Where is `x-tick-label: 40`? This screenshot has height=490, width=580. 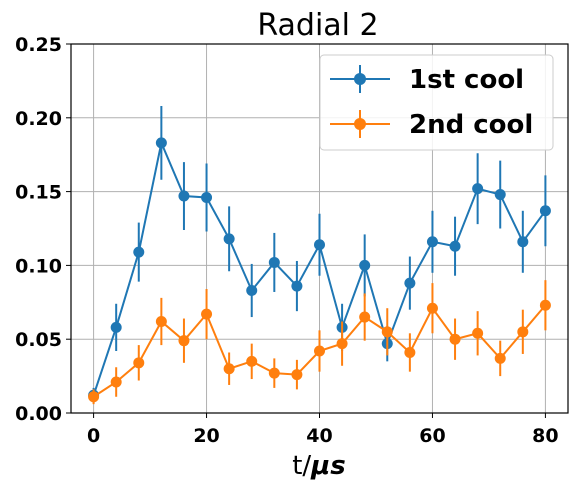 x-tick-label: 40 is located at coordinates (319, 436).